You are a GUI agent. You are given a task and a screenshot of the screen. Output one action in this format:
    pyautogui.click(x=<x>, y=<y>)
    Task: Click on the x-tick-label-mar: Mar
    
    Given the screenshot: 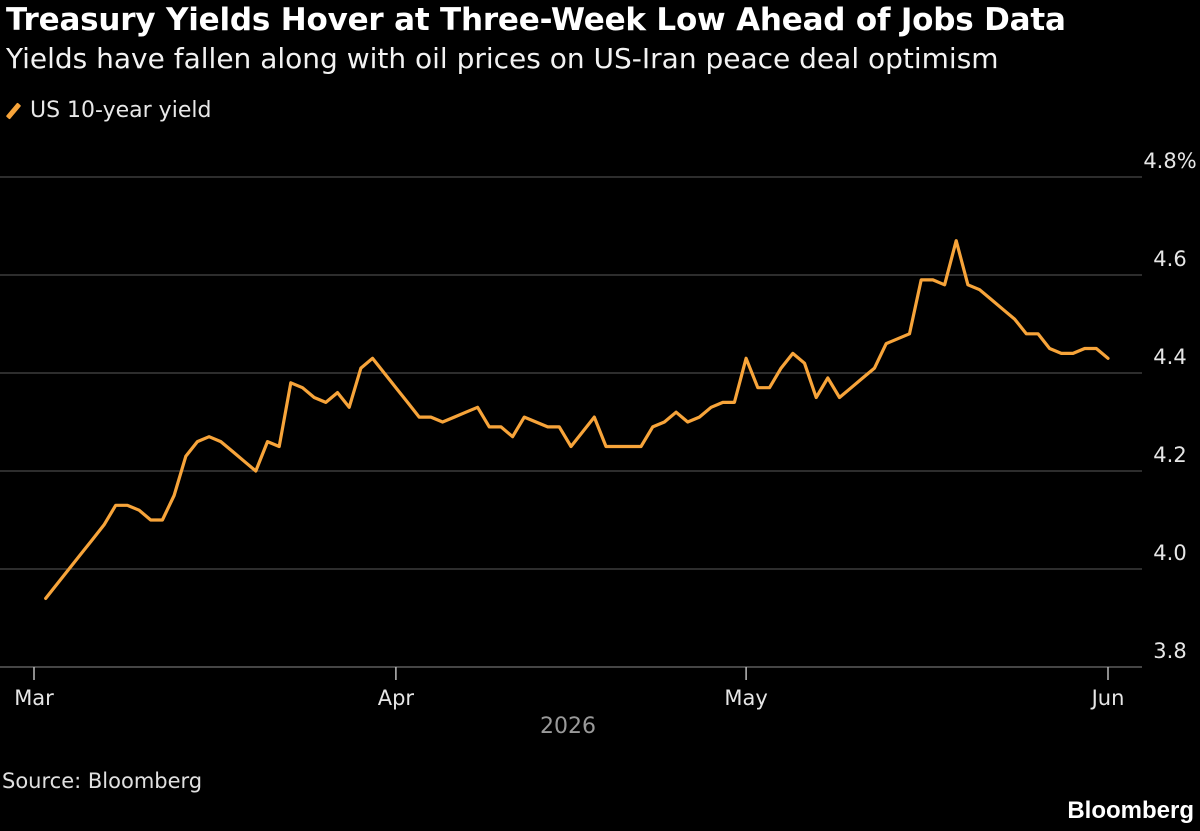 What is the action you would take?
    pyautogui.click(x=34, y=698)
    